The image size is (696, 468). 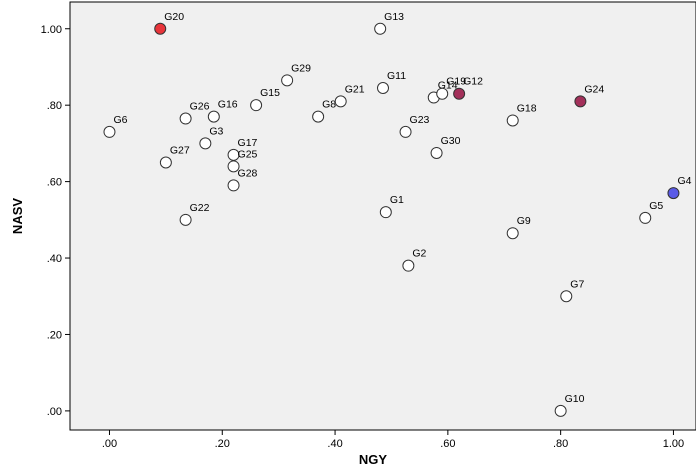 I want to click on x-tick-label: .20, so click(x=222, y=444).